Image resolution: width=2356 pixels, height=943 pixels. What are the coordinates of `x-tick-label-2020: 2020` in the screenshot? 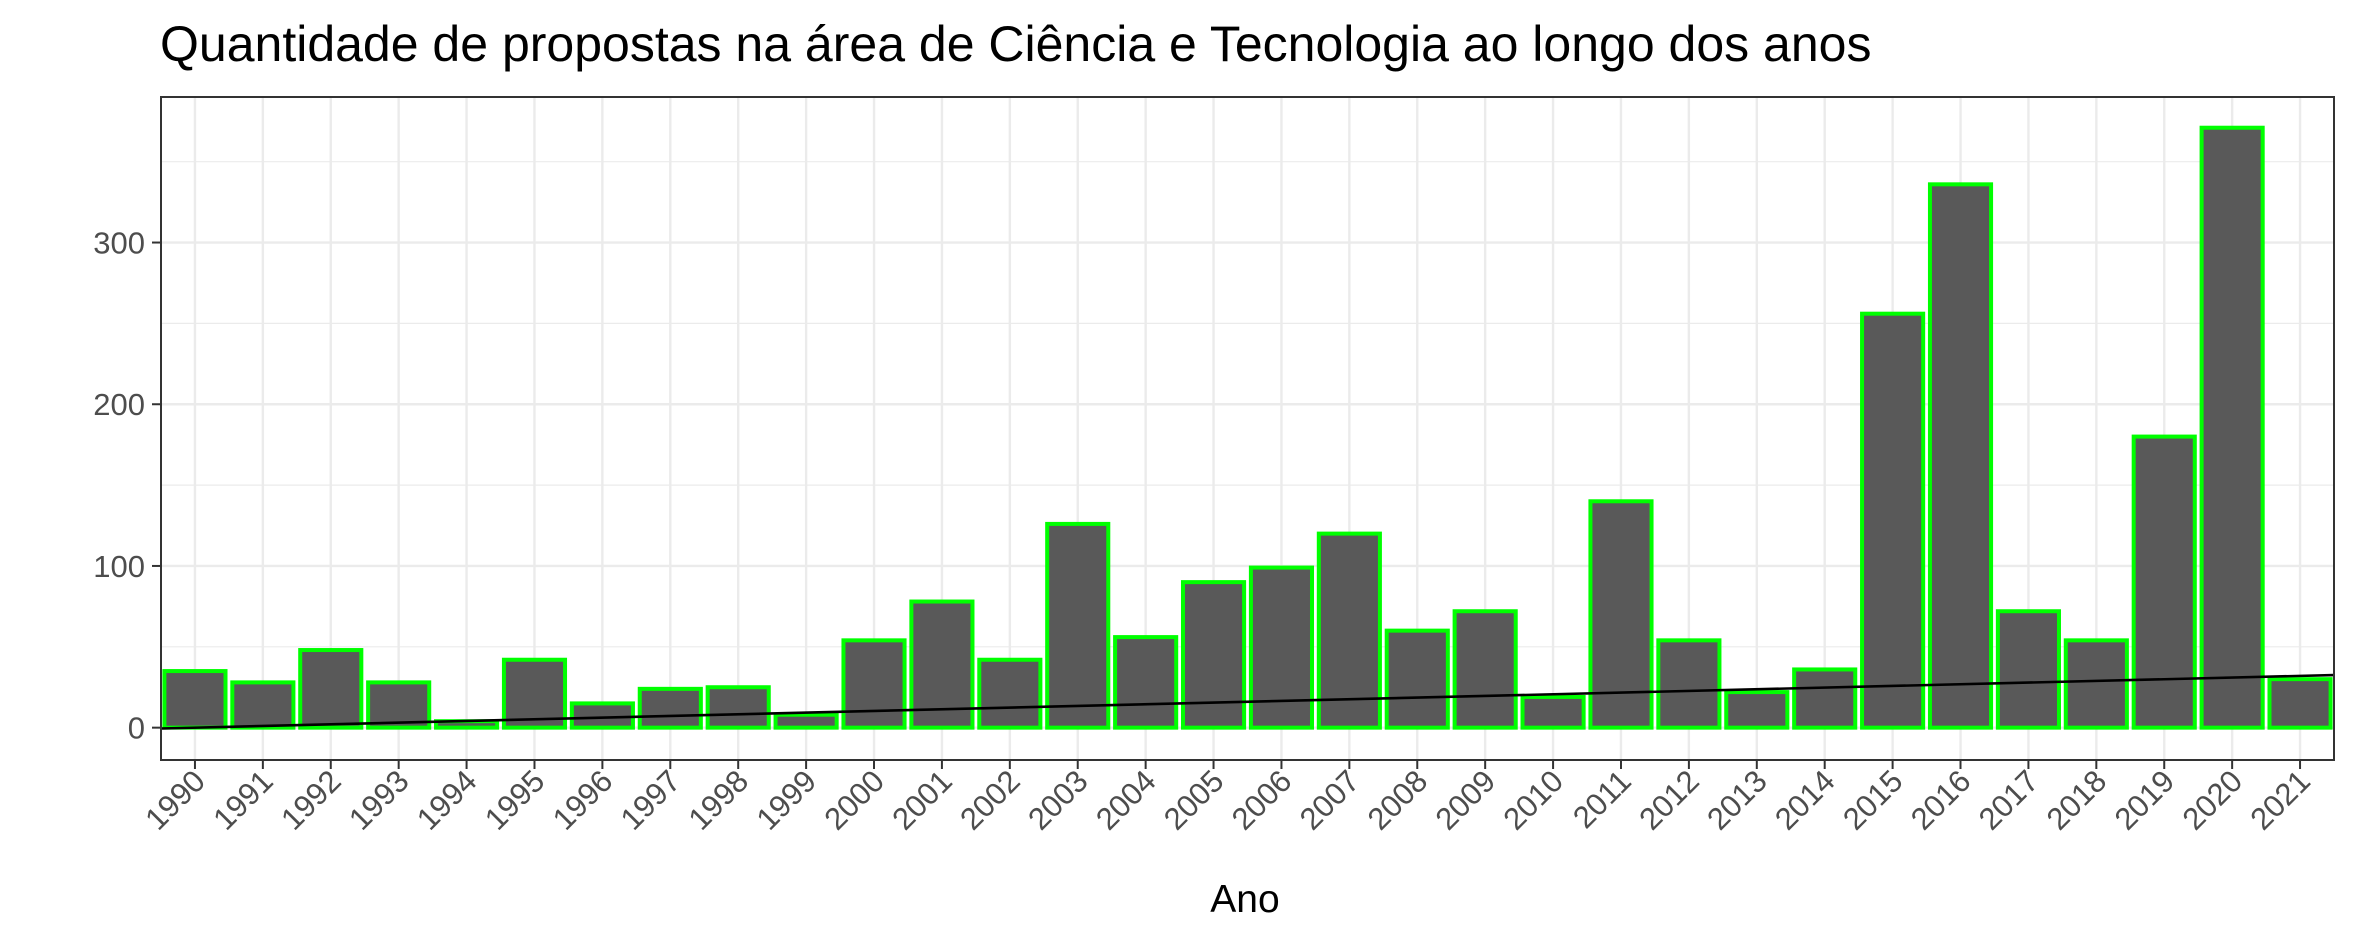 It's located at (2213, 800).